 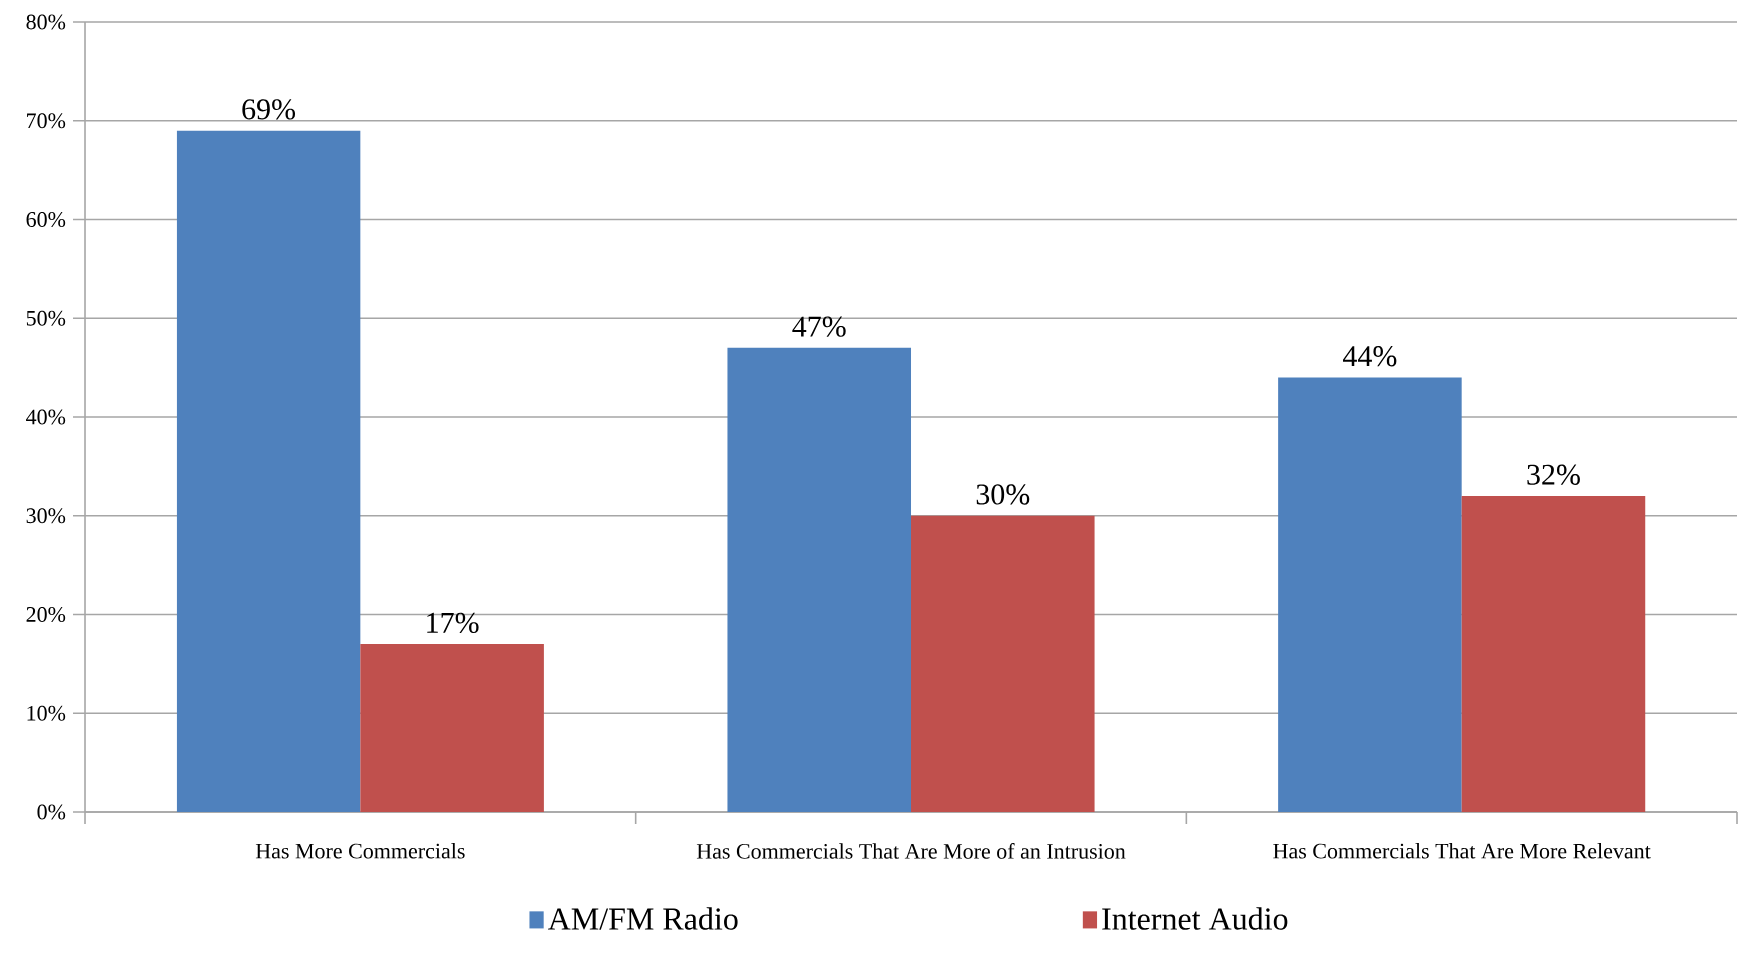 What do you see at coordinates (1370, 356) in the screenshot?
I see `data-label: 44%` at bounding box center [1370, 356].